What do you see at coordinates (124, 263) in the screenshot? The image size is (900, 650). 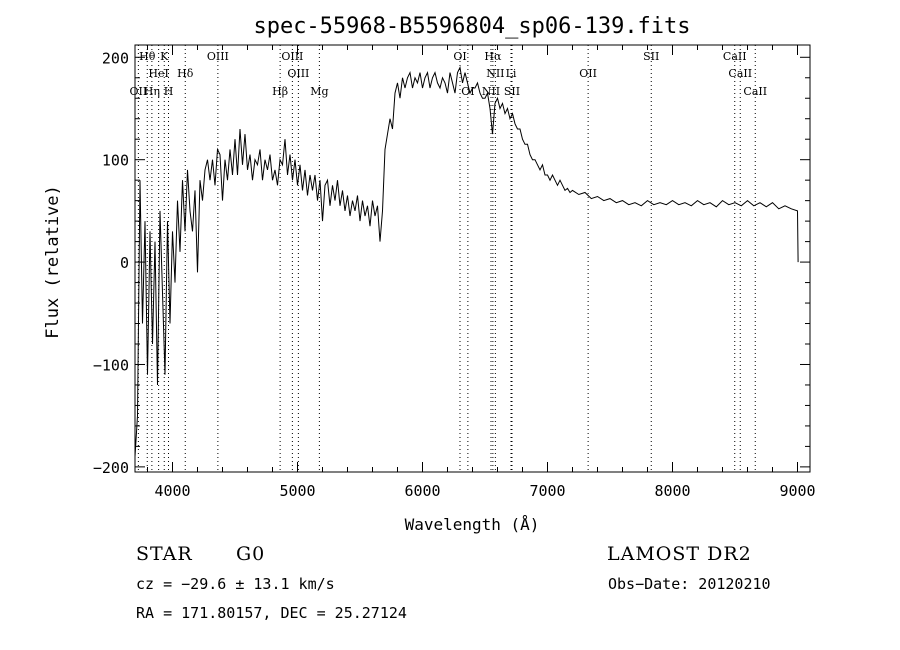 I see `y-tick-label-2: 0` at bounding box center [124, 263].